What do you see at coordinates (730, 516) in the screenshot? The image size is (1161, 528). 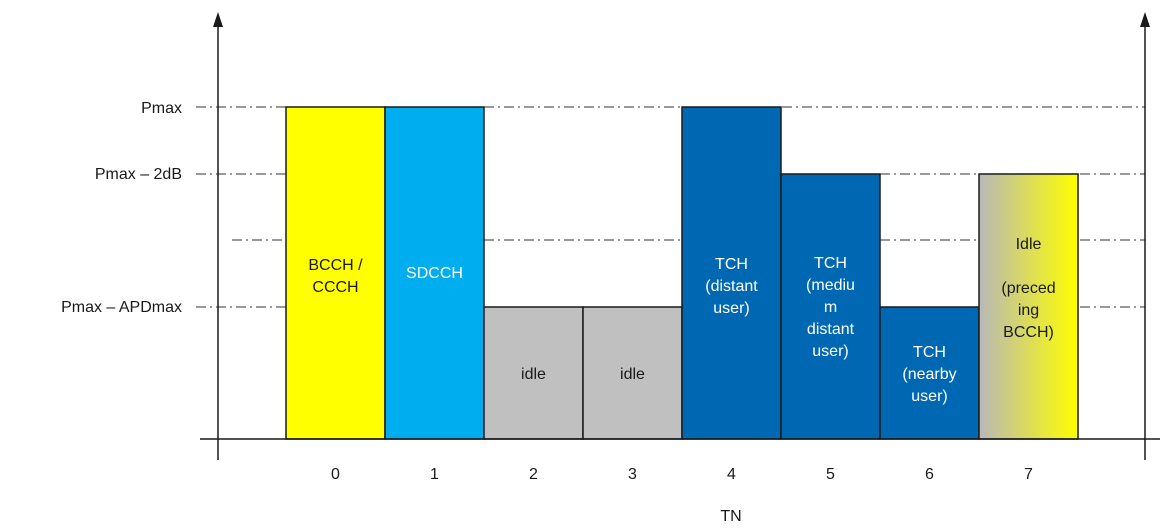 I see `x-axis-title: TN` at bounding box center [730, 516].